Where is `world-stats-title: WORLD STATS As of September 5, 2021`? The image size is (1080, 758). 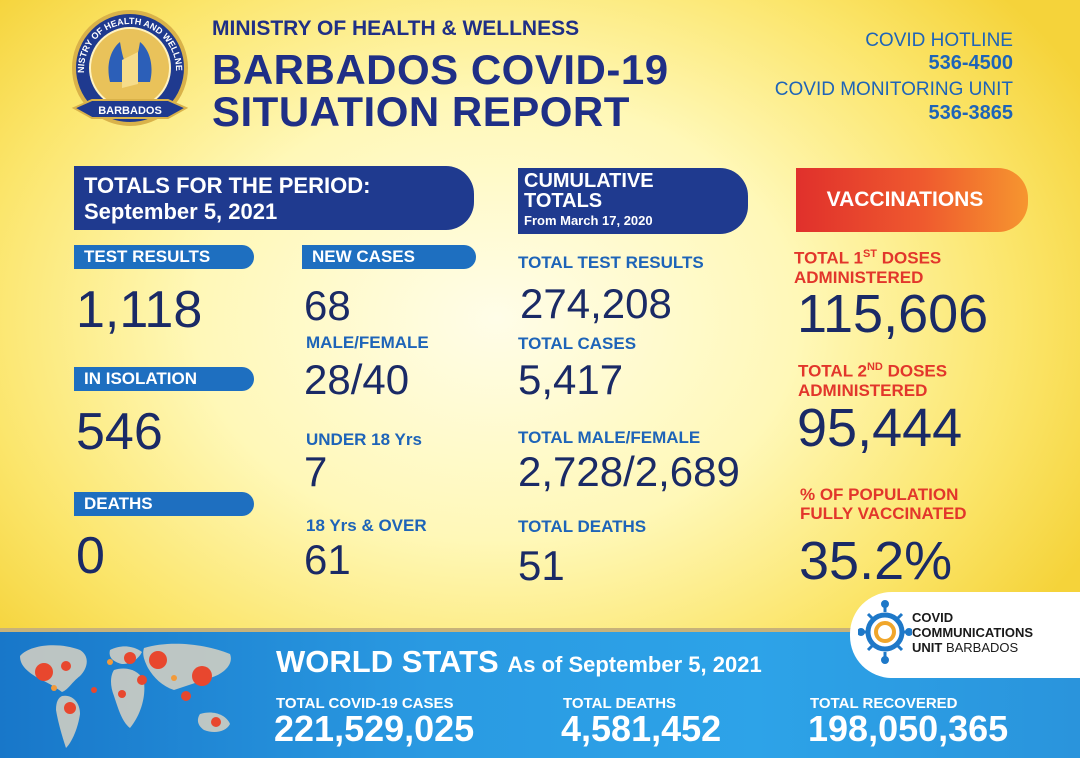
world-stats-title: WORLD STATS As of September 5, 2021 is located at coordinates (519, 662).